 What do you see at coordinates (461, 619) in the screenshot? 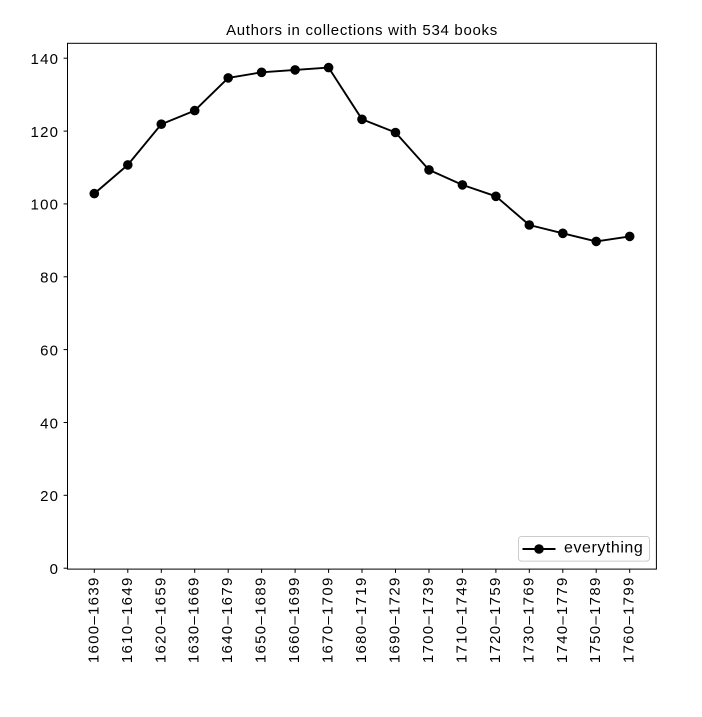
I see `svg-text: 1710–1749` at bounding box center [461, 619].